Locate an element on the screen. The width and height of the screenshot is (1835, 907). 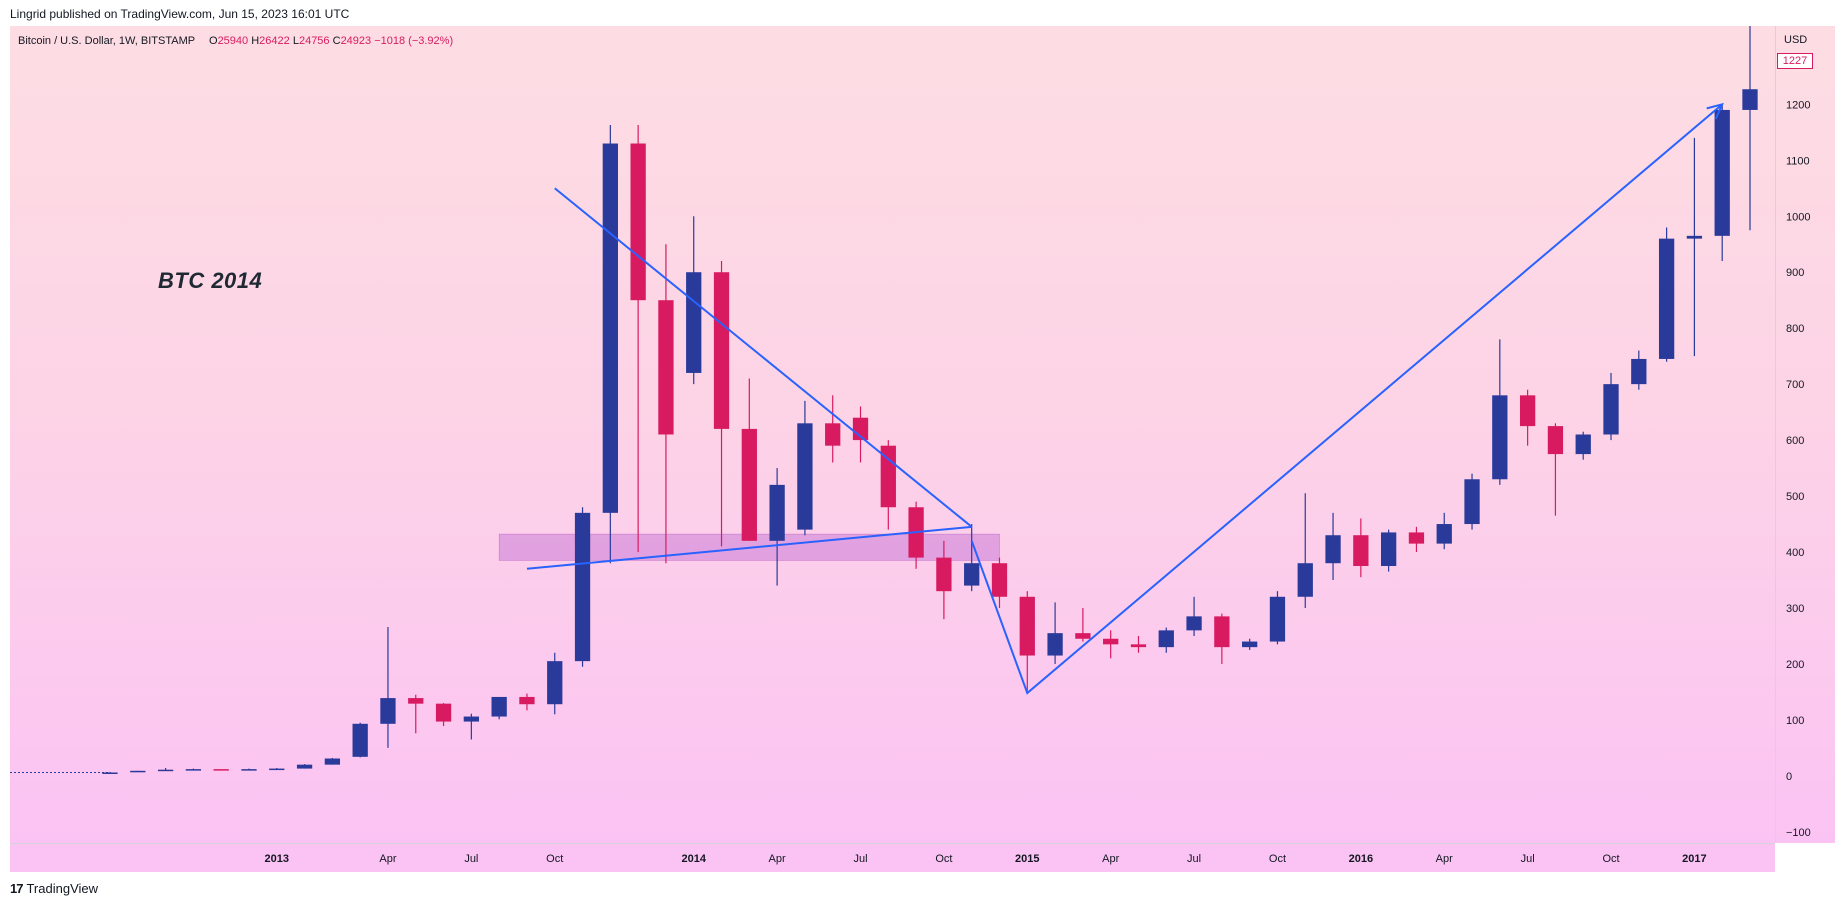
low-value: 24756 is located at coordinates (314, 41).